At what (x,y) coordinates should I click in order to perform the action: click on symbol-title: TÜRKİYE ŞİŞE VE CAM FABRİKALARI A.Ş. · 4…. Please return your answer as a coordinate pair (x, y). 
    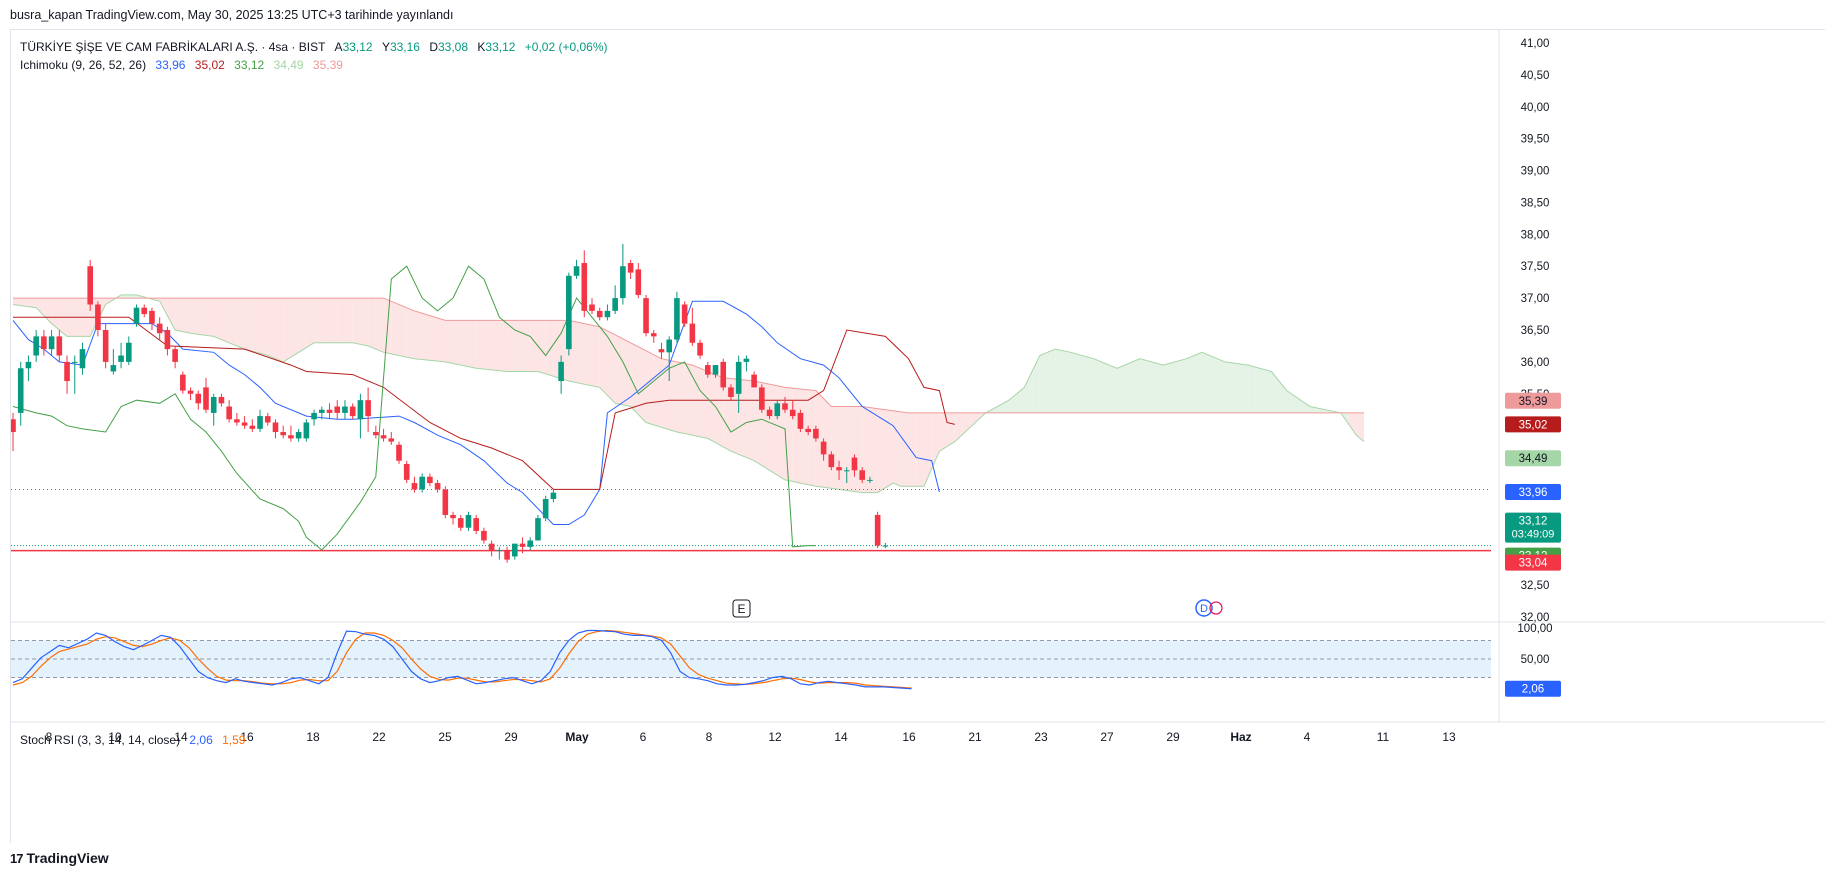
    Looking at the image, I should click on (173, 47).